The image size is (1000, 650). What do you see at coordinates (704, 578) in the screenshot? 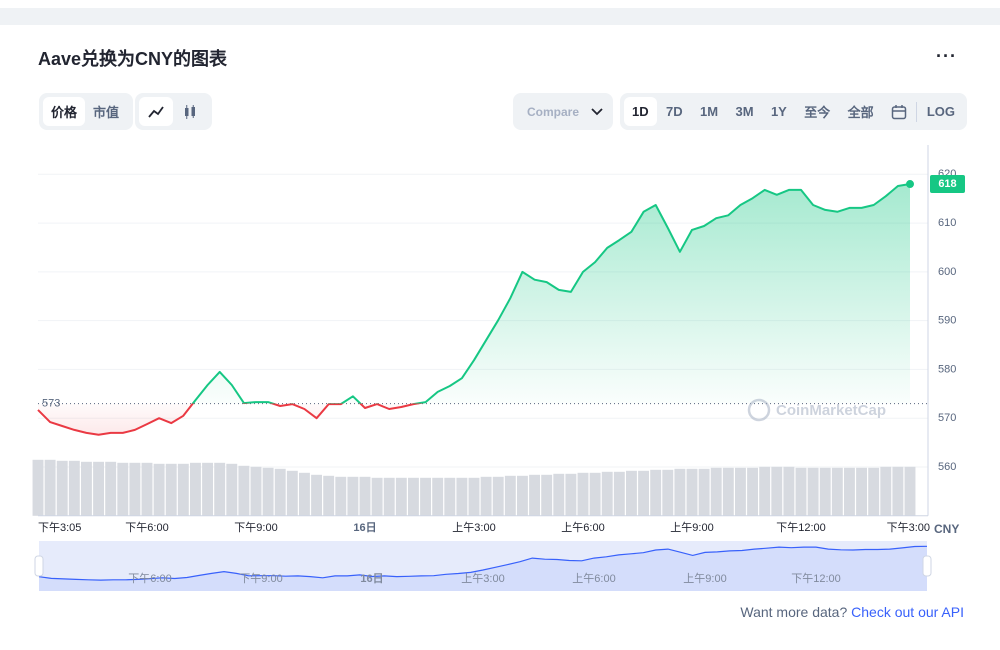
I see `navigator-label: 上午9:00` at bounding box center [704, 578].